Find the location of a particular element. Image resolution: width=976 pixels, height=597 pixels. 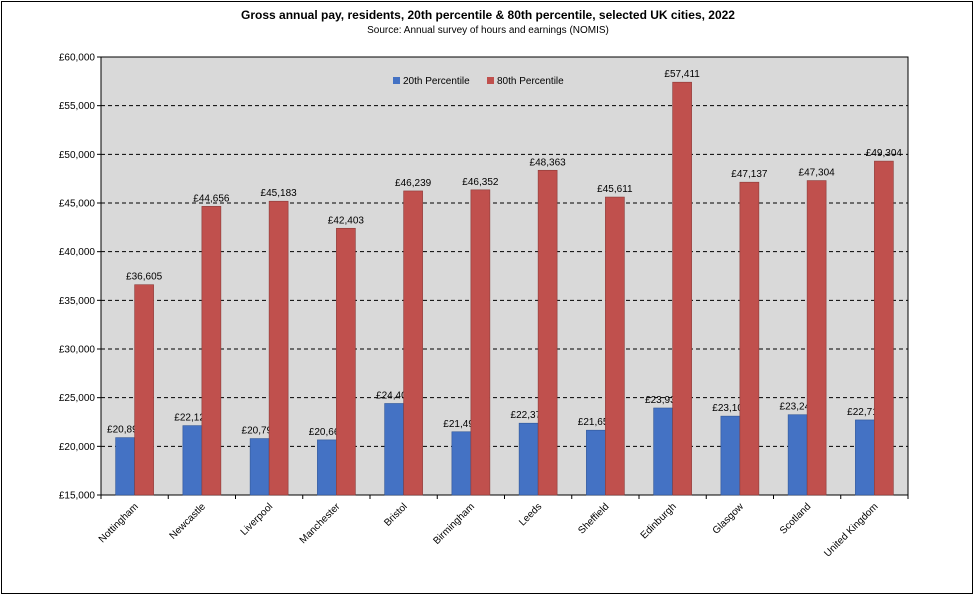

legend-label: 80th Percentile is located at coordinates (530, 81).